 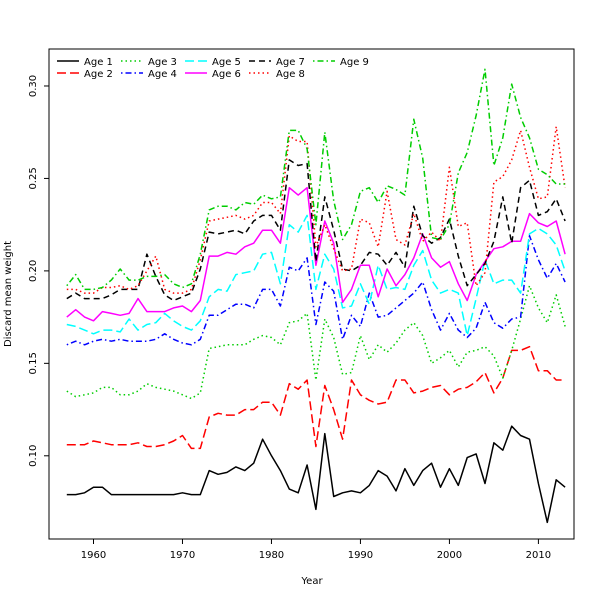 I want to click on legend-label-age-2: Age 2, so click(x=98, y=74).